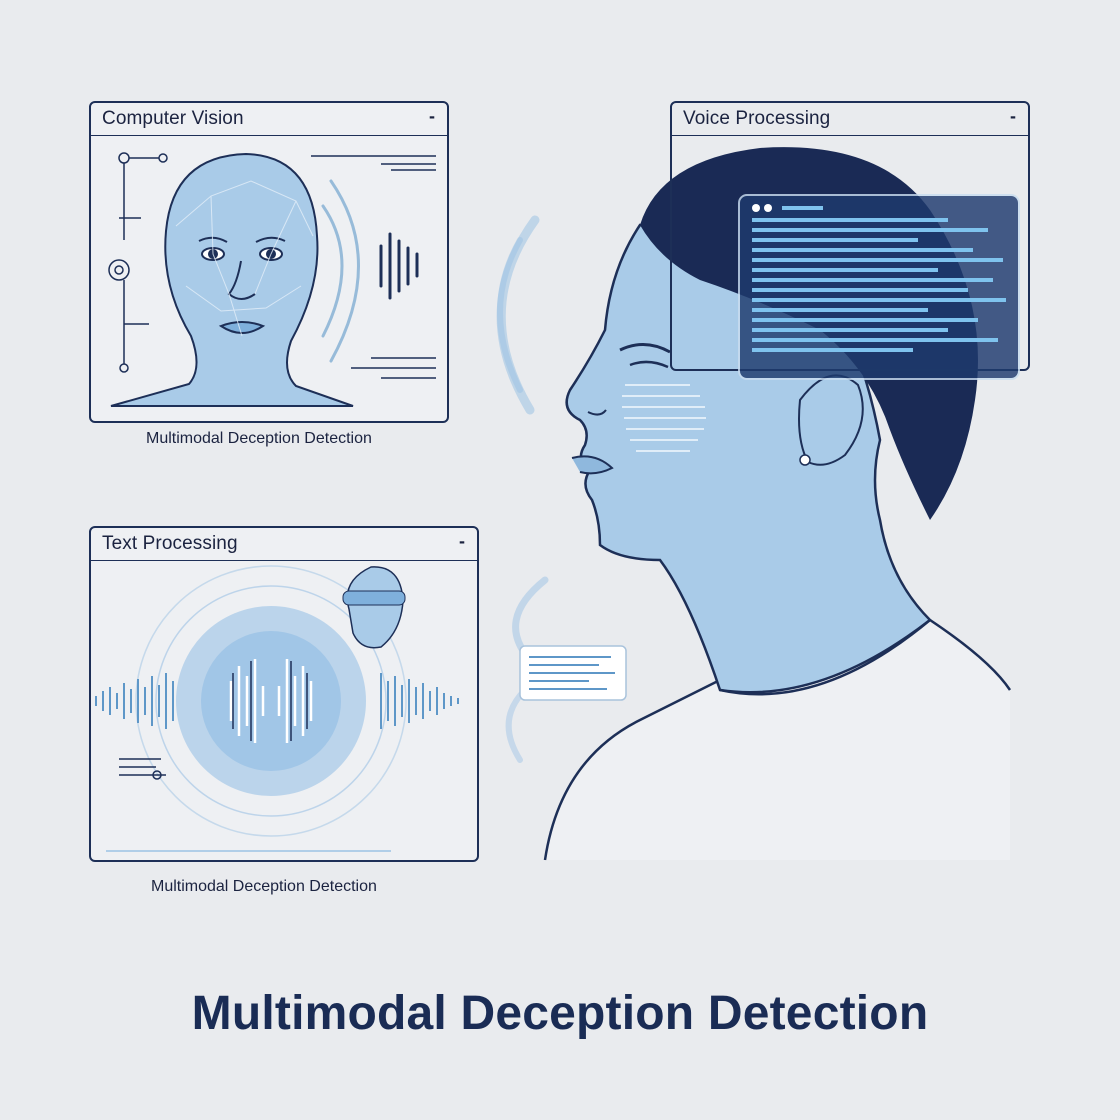 The width and height of the screenshot is (1120, 1120). I want to click on code-window-overlay, so click(879, 287).